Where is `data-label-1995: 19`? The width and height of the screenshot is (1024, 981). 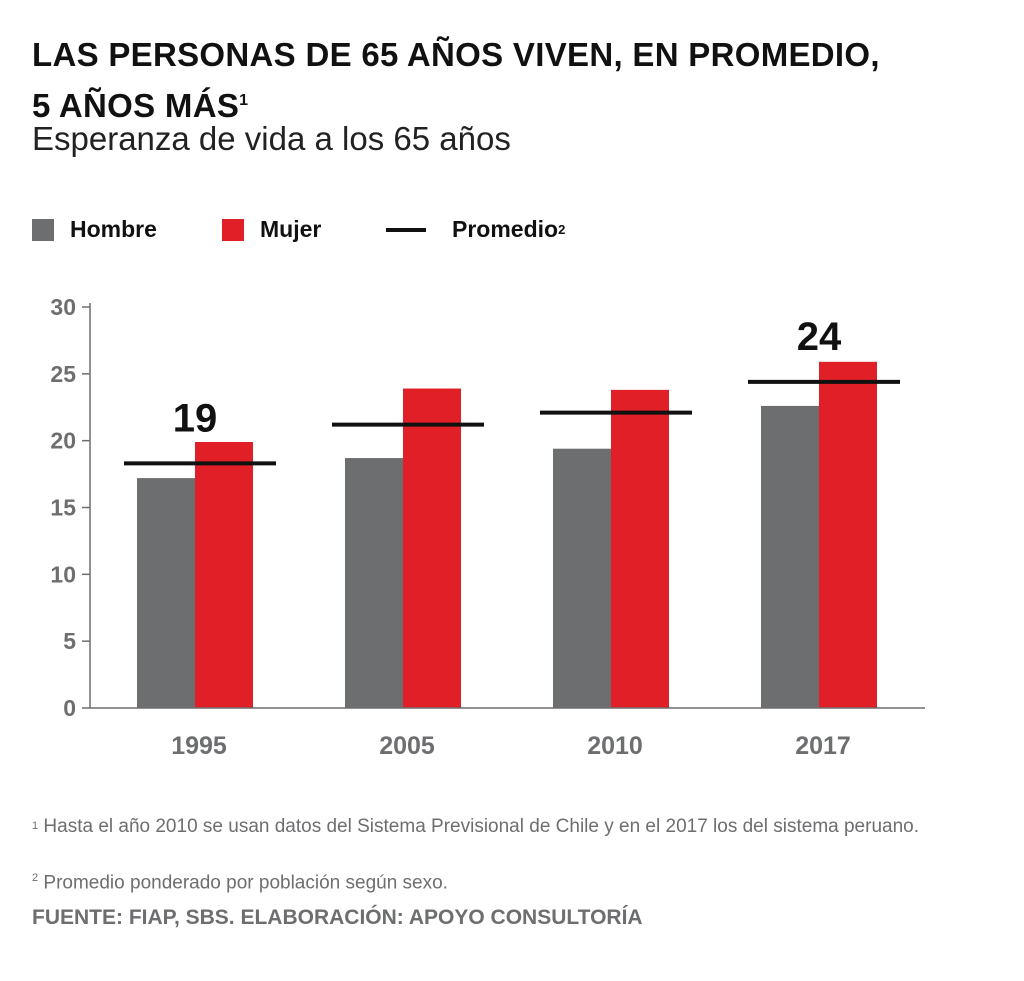
data-label-1995: 19 is located at coordinates (195, 418).